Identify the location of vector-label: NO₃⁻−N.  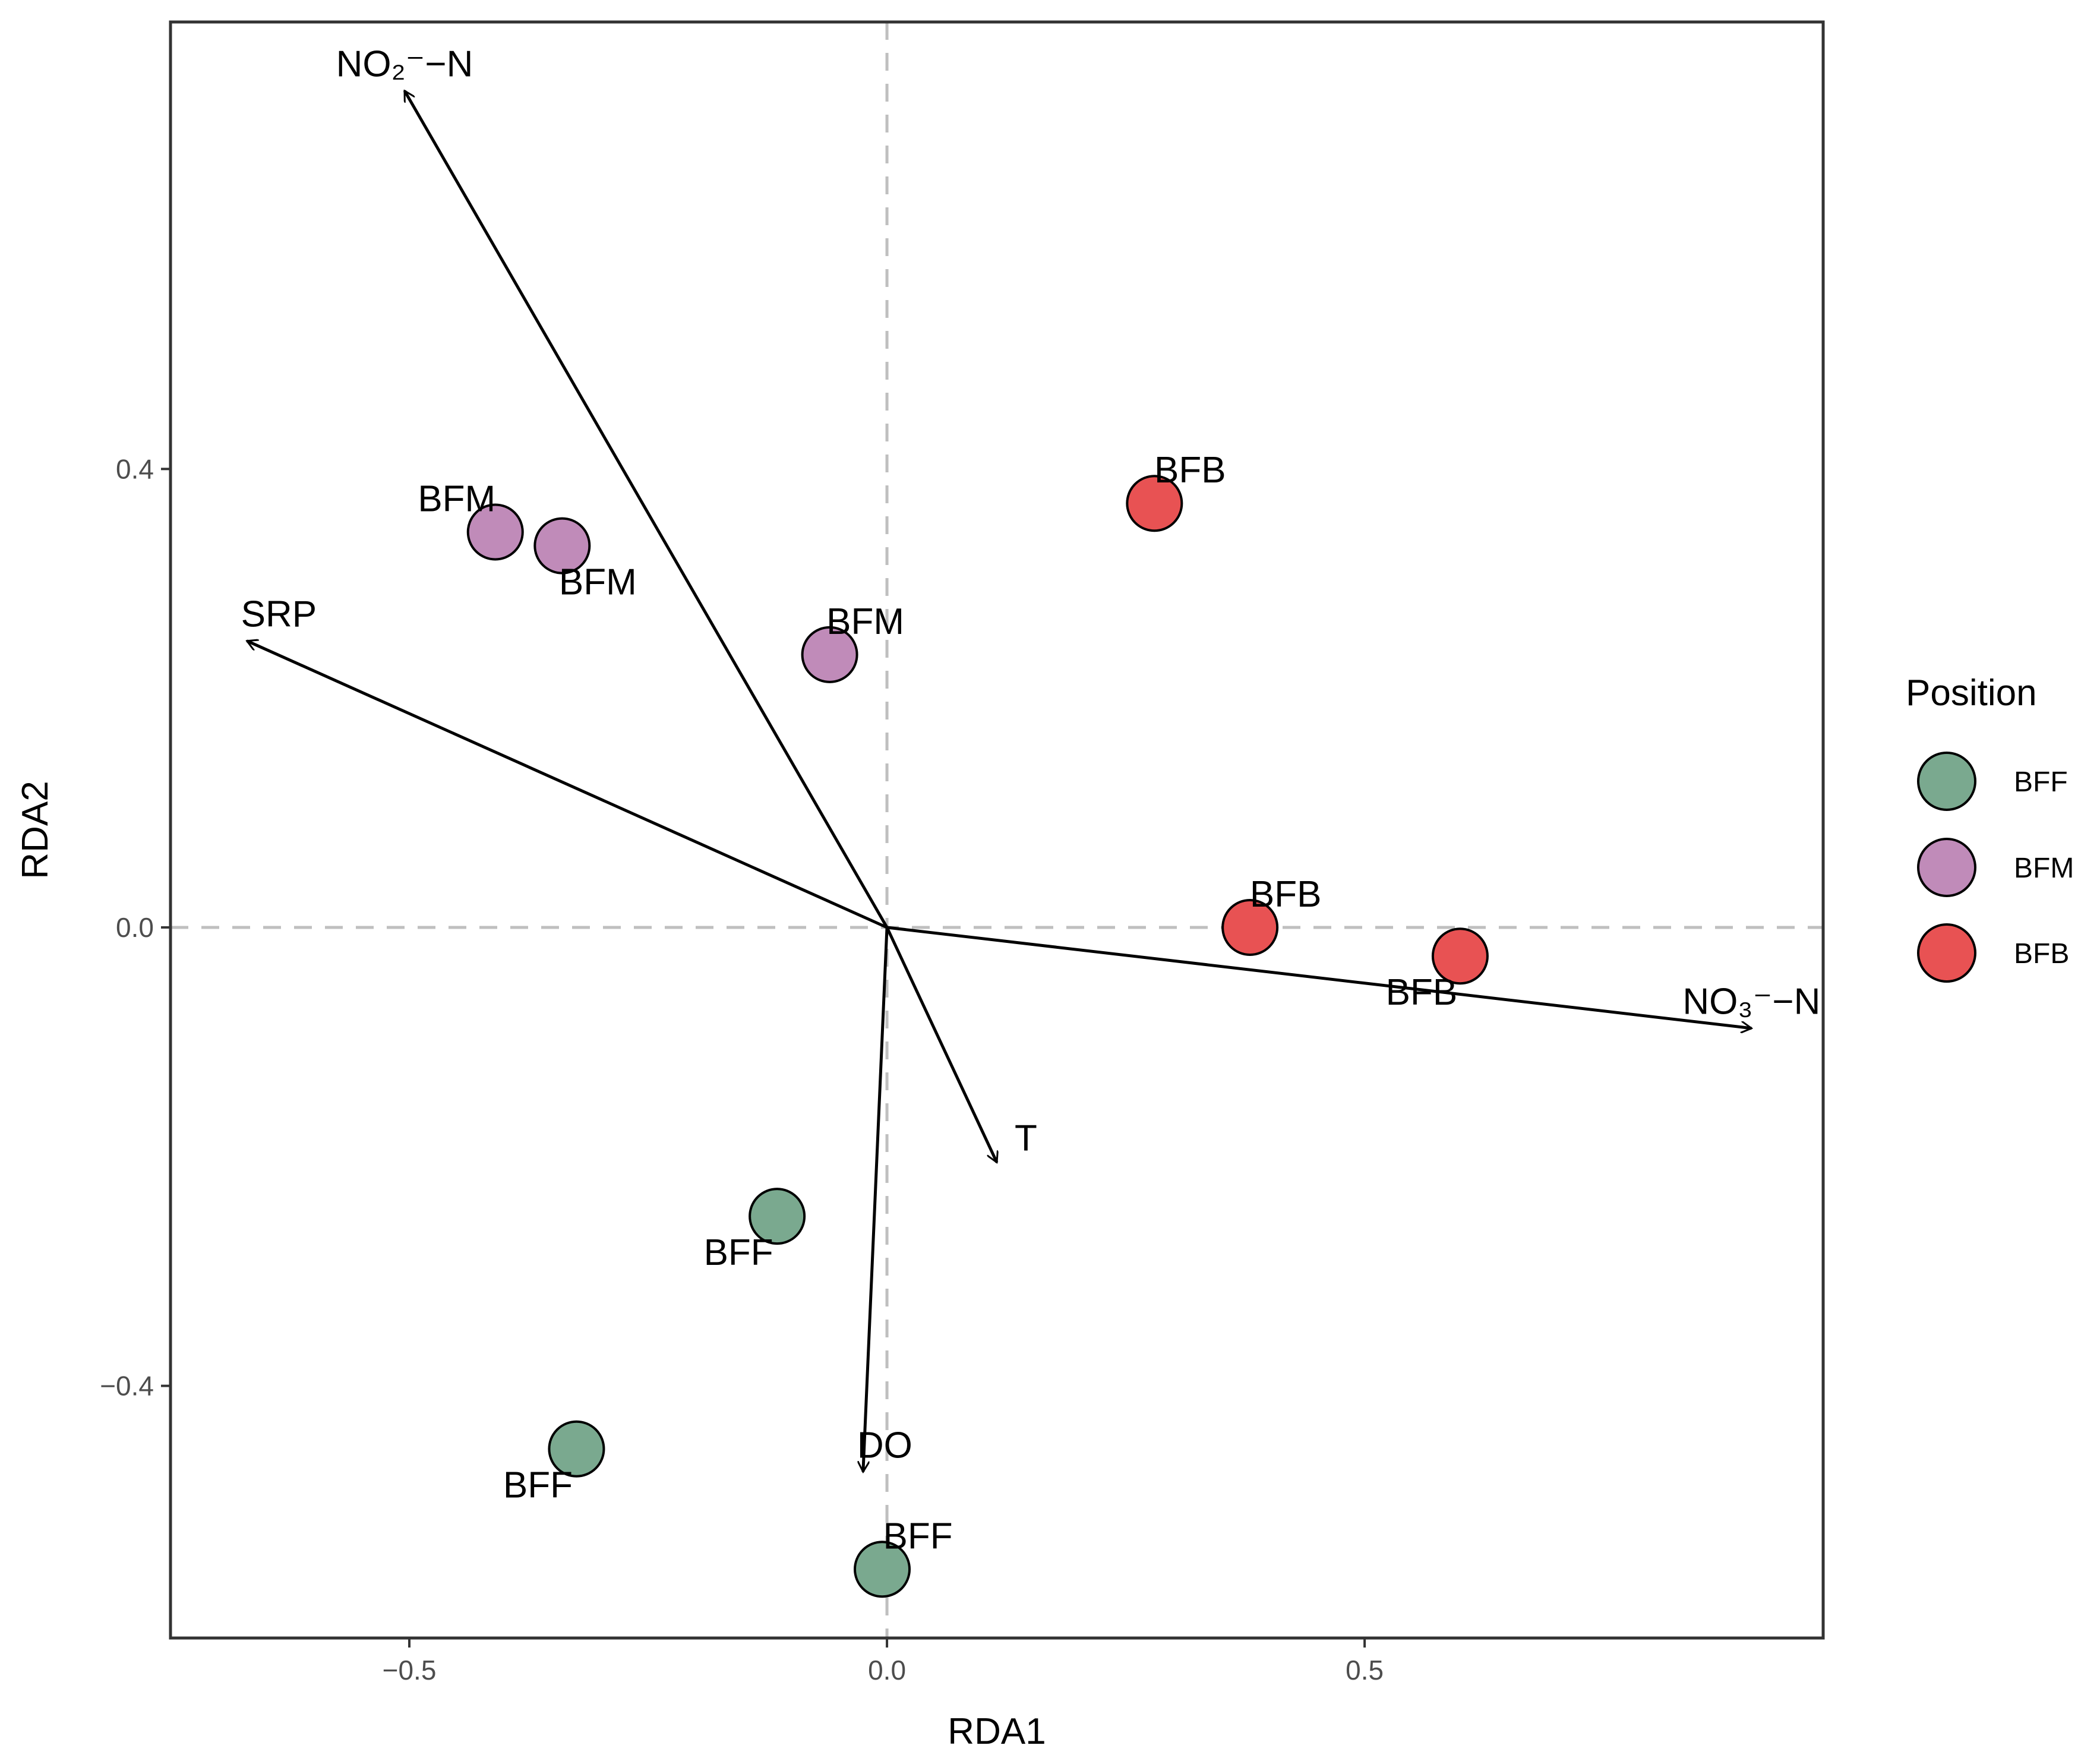
(1751, 1002).